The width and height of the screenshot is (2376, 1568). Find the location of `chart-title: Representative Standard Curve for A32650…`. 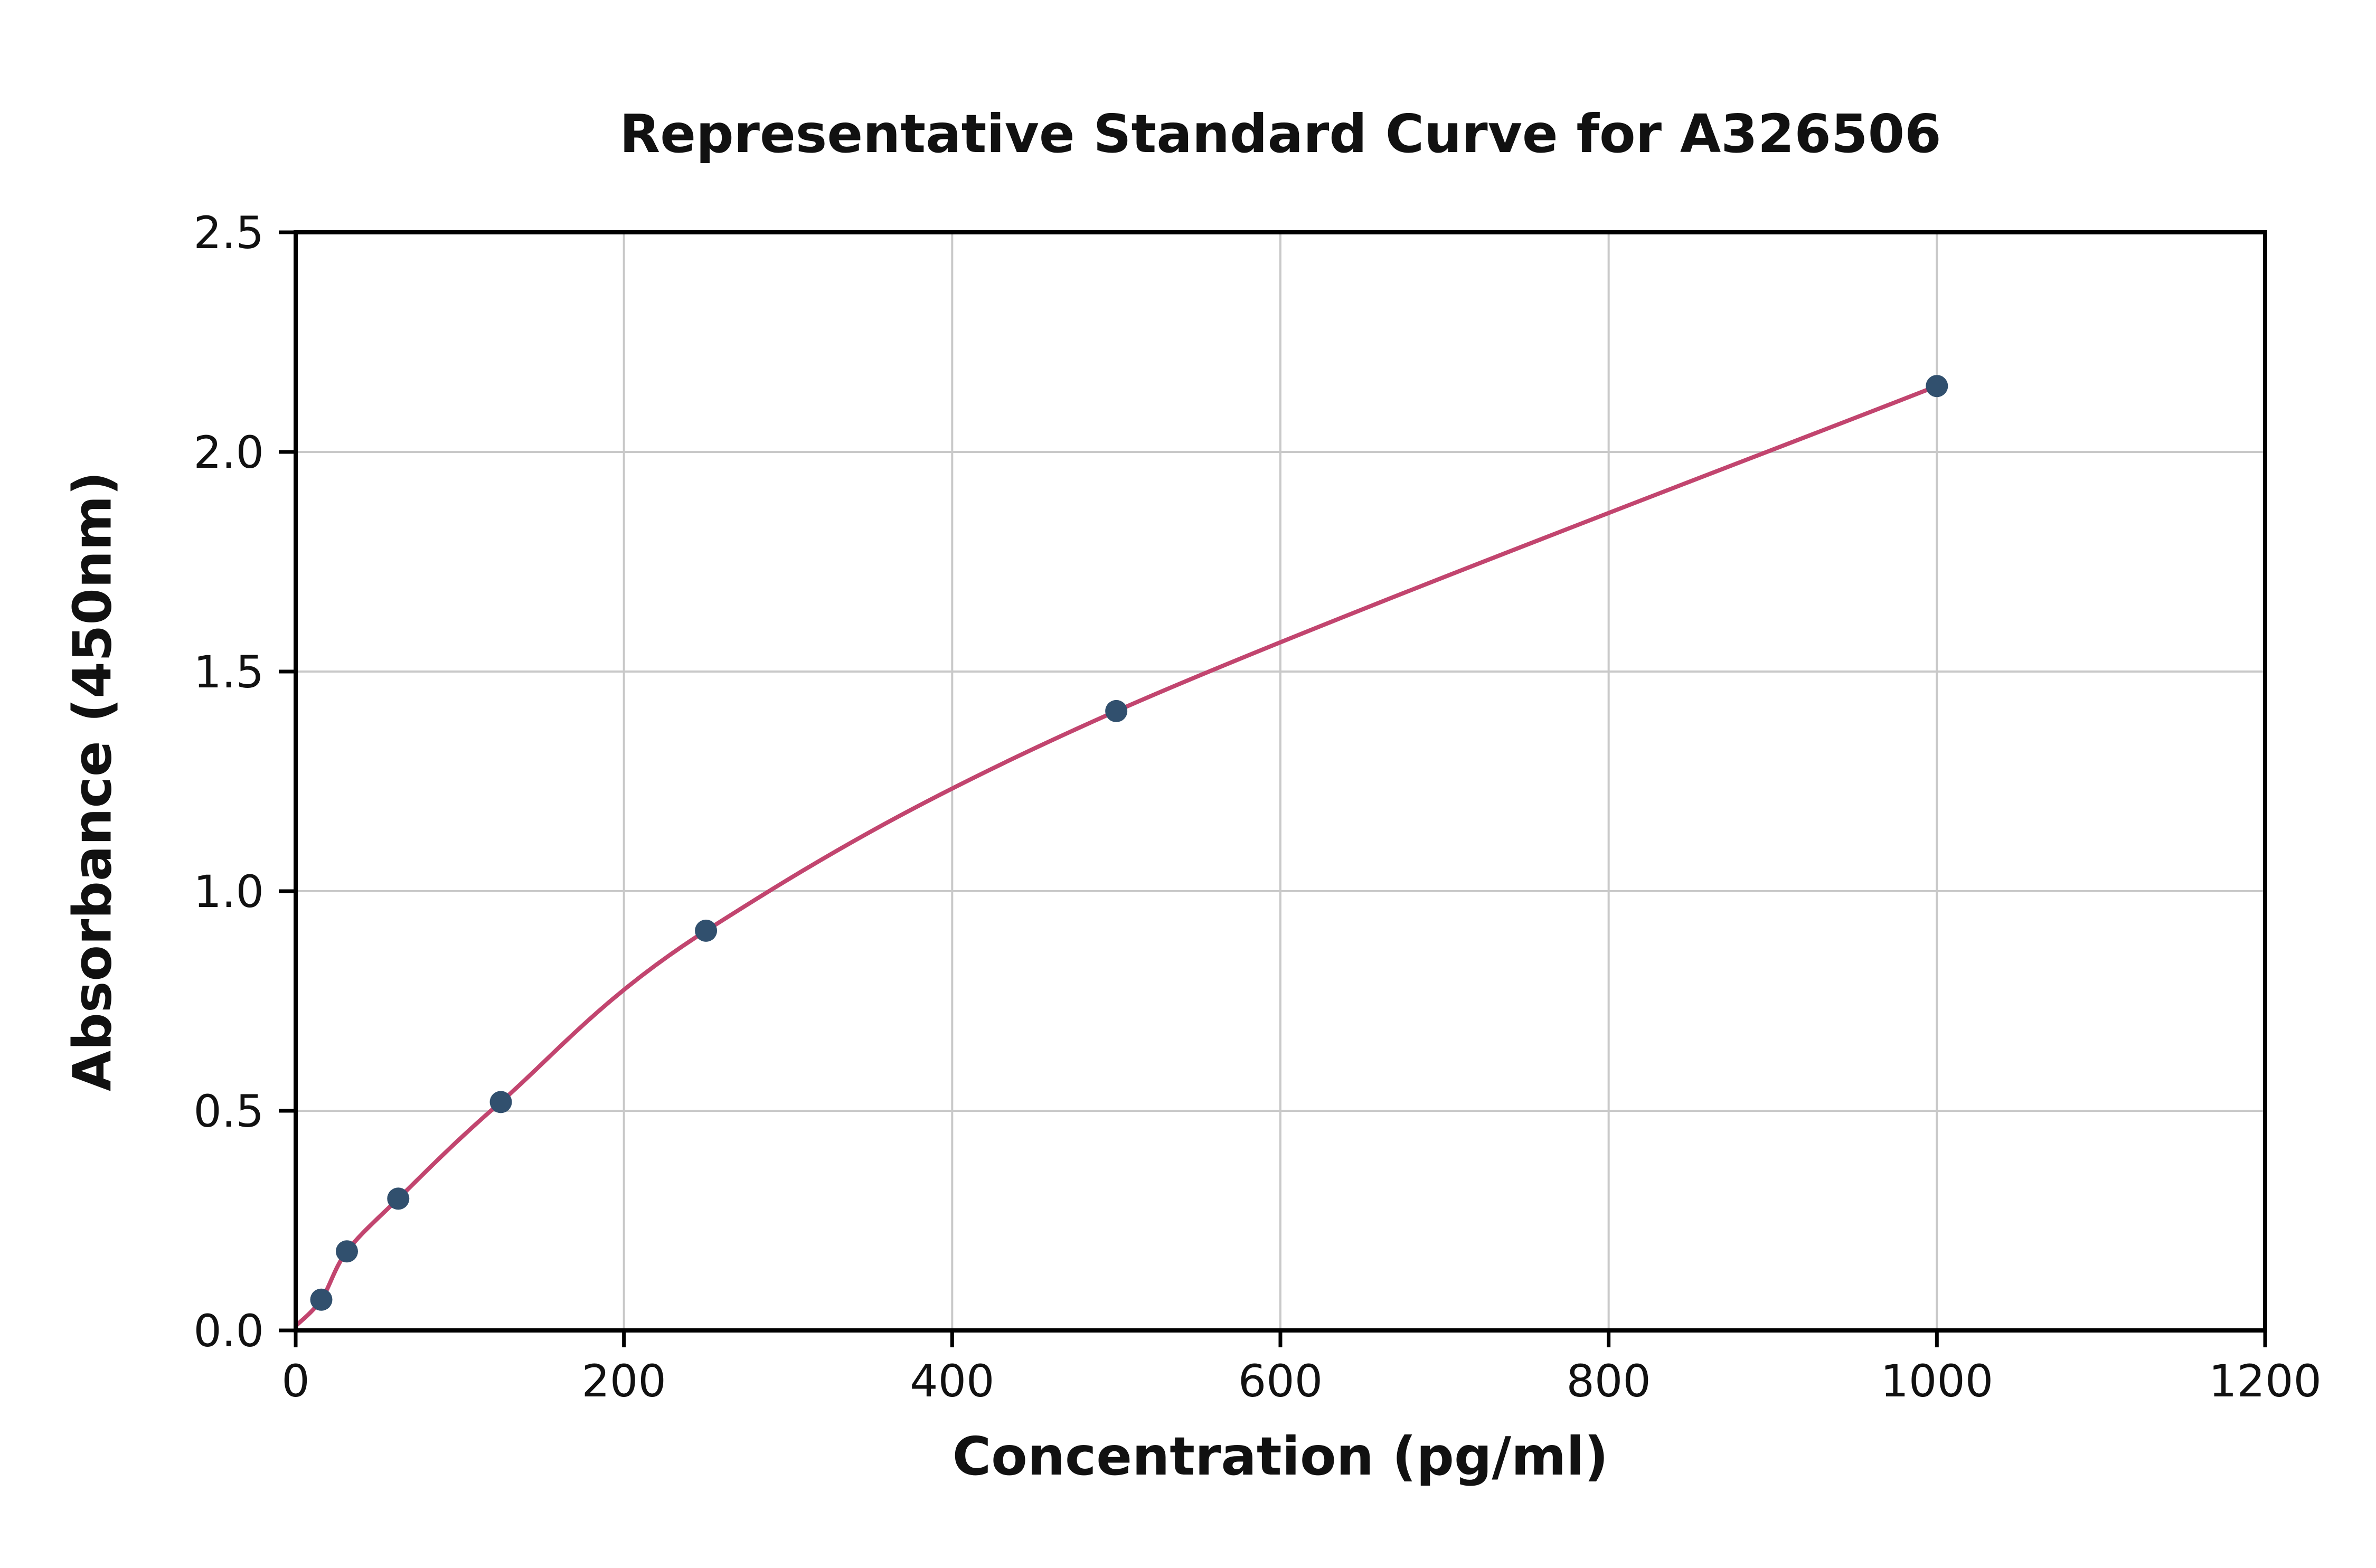

chart-title: Representative Standard Curve for A32650… is located at coordinates (1280, 134).